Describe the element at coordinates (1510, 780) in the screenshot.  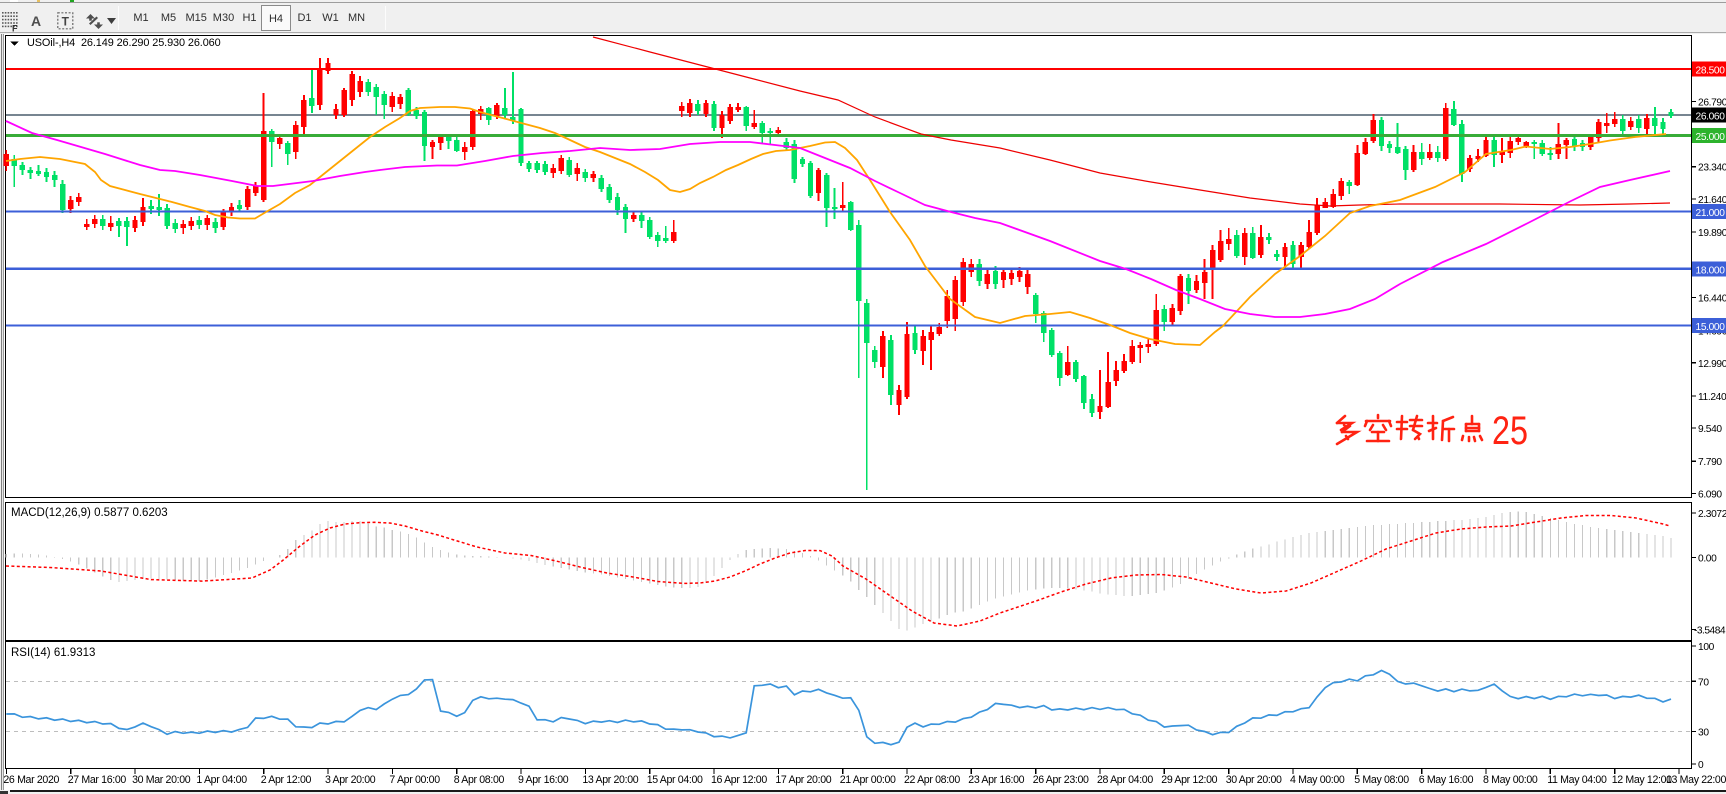
I see `svg-text: 8 May 00:00` at that location.